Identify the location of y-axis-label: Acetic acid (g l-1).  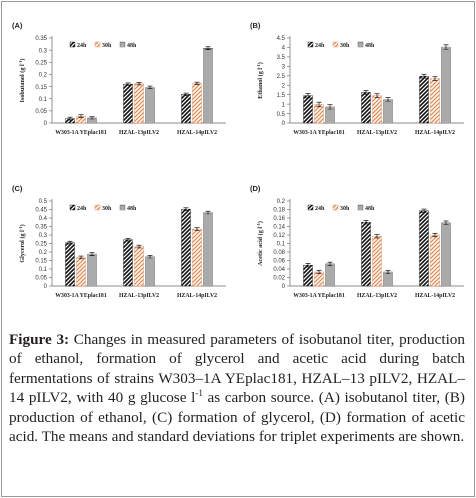
(260, 243).